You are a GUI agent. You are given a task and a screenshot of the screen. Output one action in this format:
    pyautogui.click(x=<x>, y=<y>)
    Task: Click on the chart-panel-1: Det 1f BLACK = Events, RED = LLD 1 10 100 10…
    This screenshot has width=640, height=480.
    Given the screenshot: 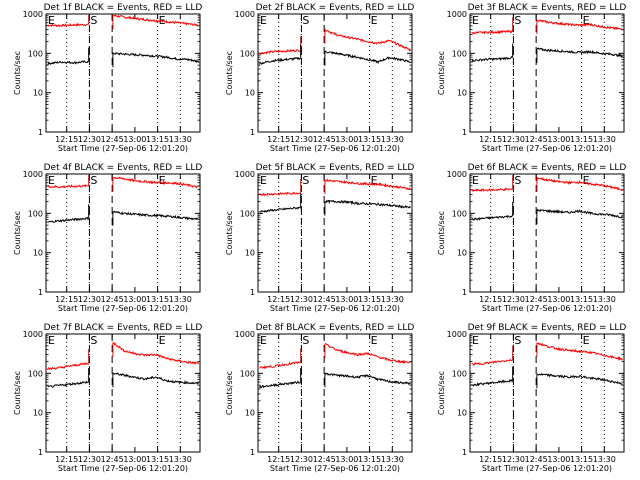 What is the action you would take?
    pyautogui.click(x=107, y=78)
    